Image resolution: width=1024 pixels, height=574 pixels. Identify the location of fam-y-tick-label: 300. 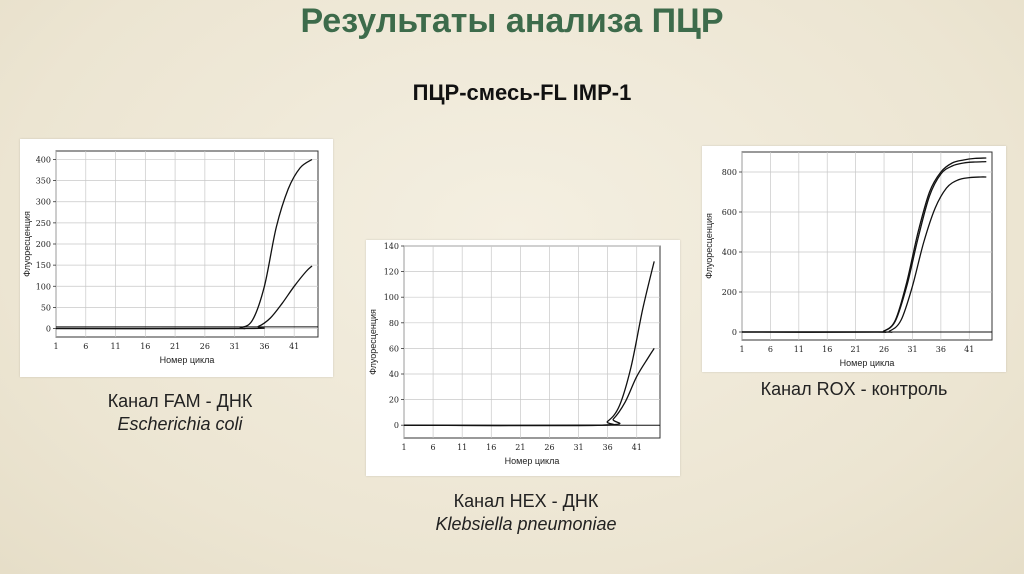
(43, 202).